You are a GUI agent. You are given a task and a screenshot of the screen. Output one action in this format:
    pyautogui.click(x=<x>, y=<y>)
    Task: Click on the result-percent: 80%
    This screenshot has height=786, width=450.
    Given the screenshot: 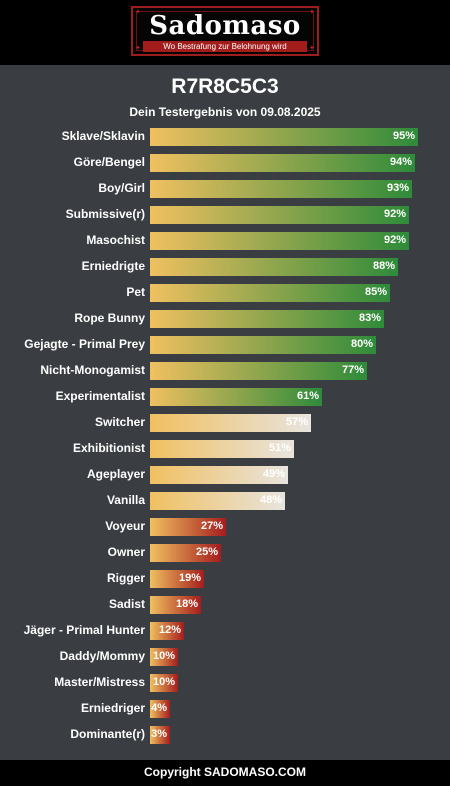 What is the action you would take?
    pyautogui.click(x=361, y=344)
    